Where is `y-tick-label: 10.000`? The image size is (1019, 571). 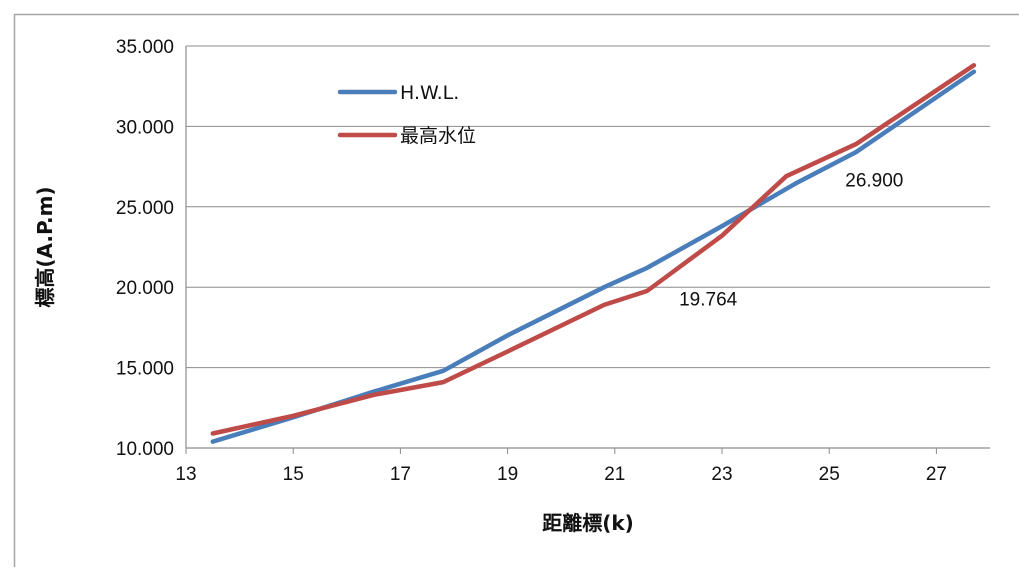
y-tick-label: 10.000 is located at coordinates (145, 449).